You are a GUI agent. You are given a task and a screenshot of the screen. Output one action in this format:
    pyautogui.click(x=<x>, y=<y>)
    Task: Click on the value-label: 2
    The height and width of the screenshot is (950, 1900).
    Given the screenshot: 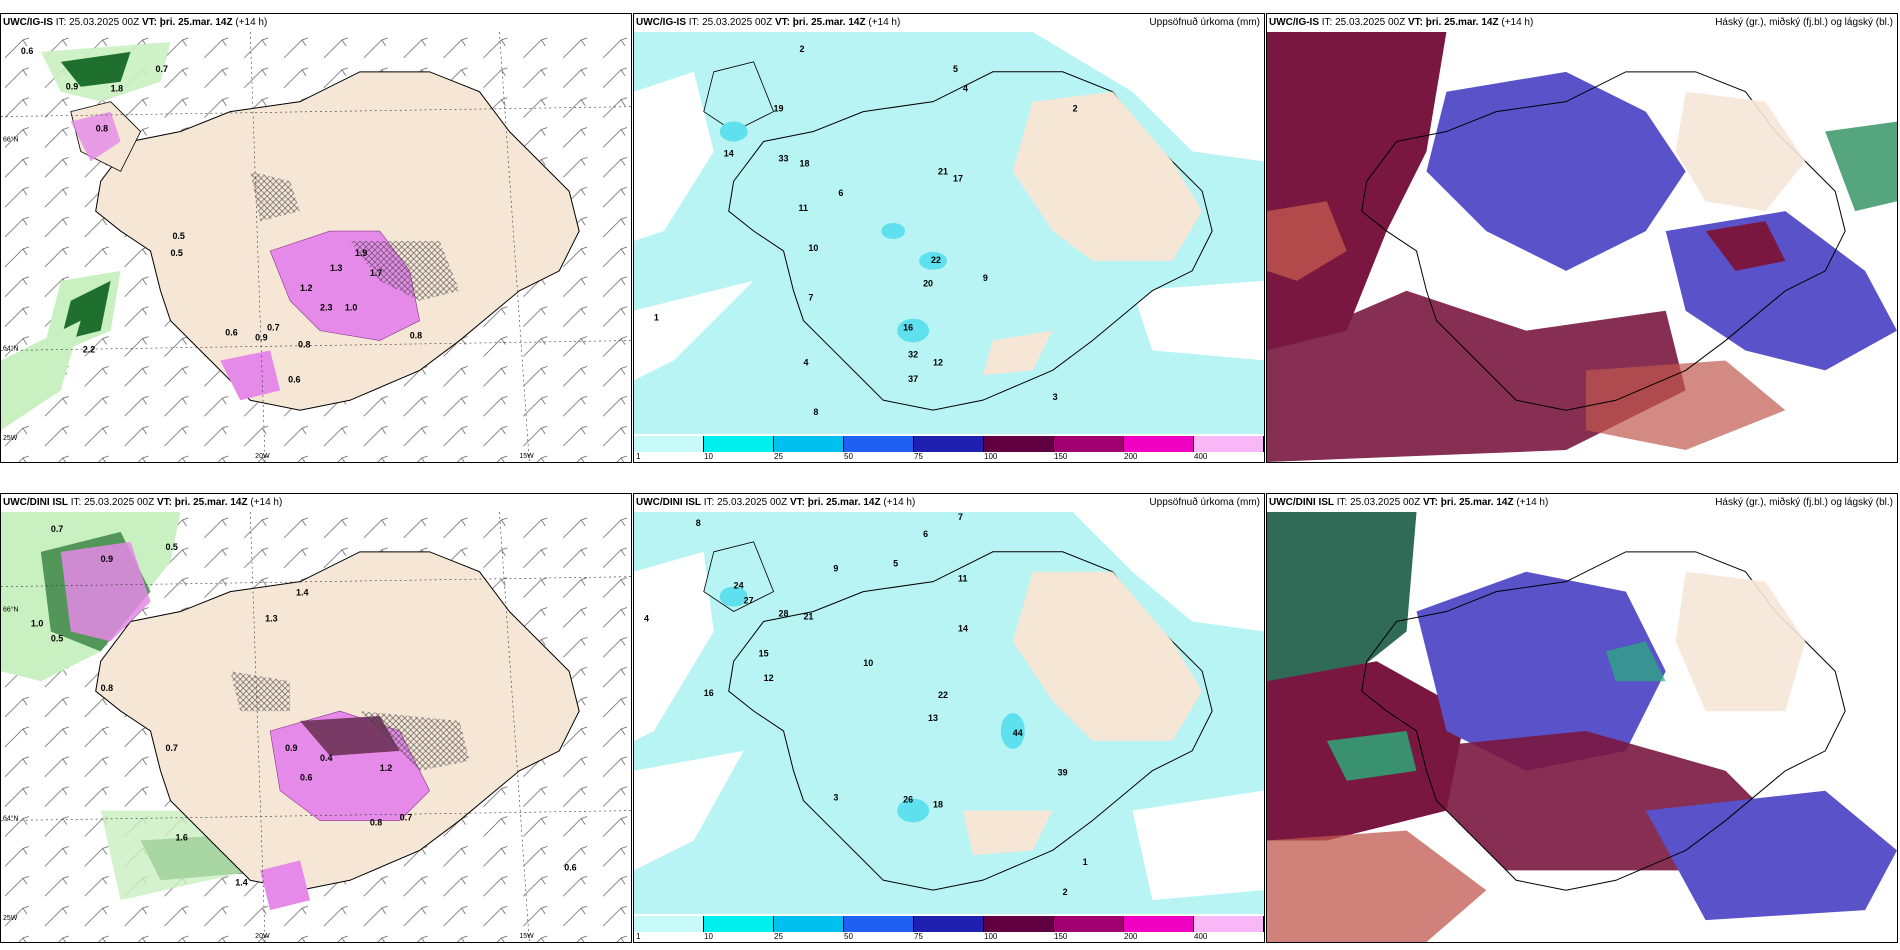 What is the action you would take?
    pyautogui.click(x=1065, y=892)
    